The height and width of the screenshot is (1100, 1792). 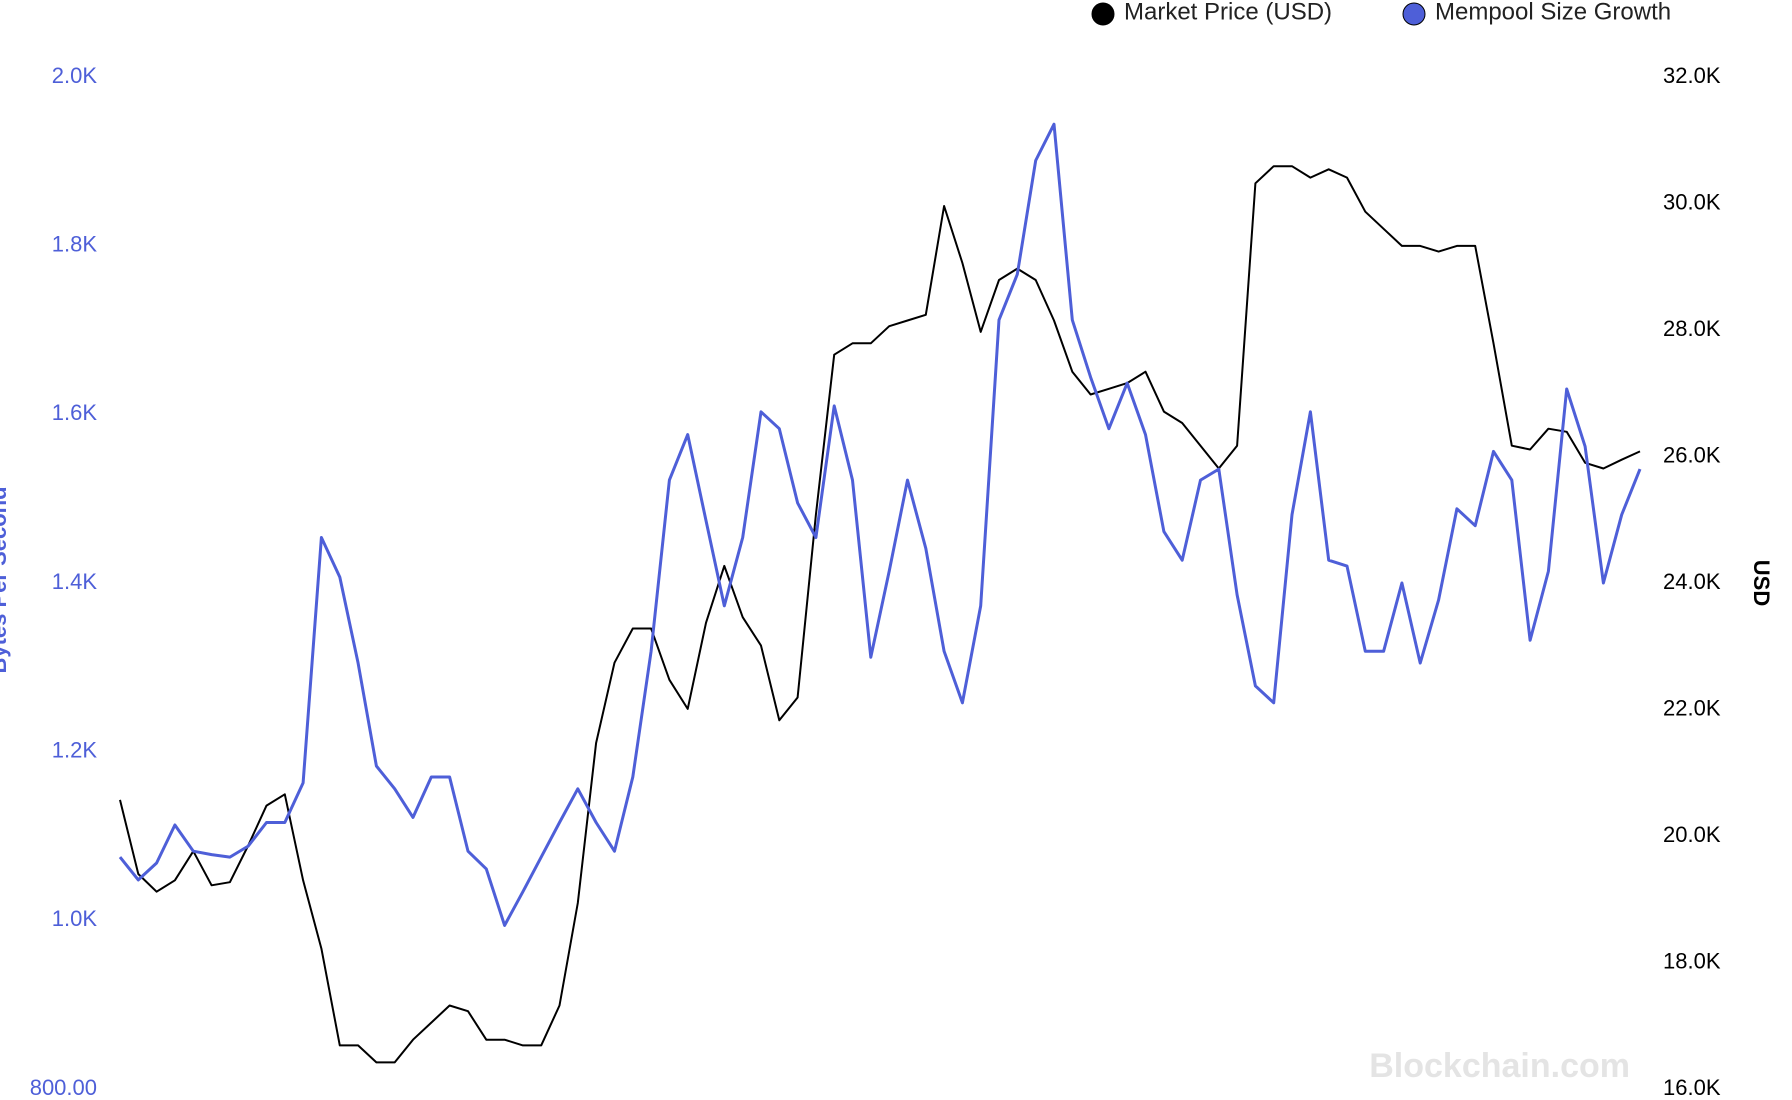 What do you see at coordinates (1553, 12) in the screenshot?
I see `legend-label: Mempool Size Growth` at bounding box center [1553, 12].